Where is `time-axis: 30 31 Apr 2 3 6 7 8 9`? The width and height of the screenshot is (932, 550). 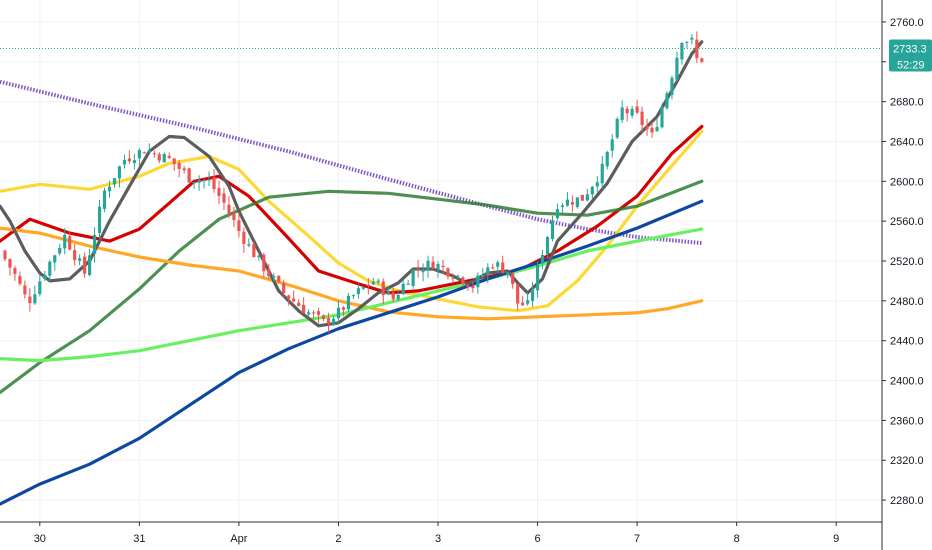
time-axis: 30 31 Apr 2 3 6 7 8 9 is located at coordinates (437, 533).